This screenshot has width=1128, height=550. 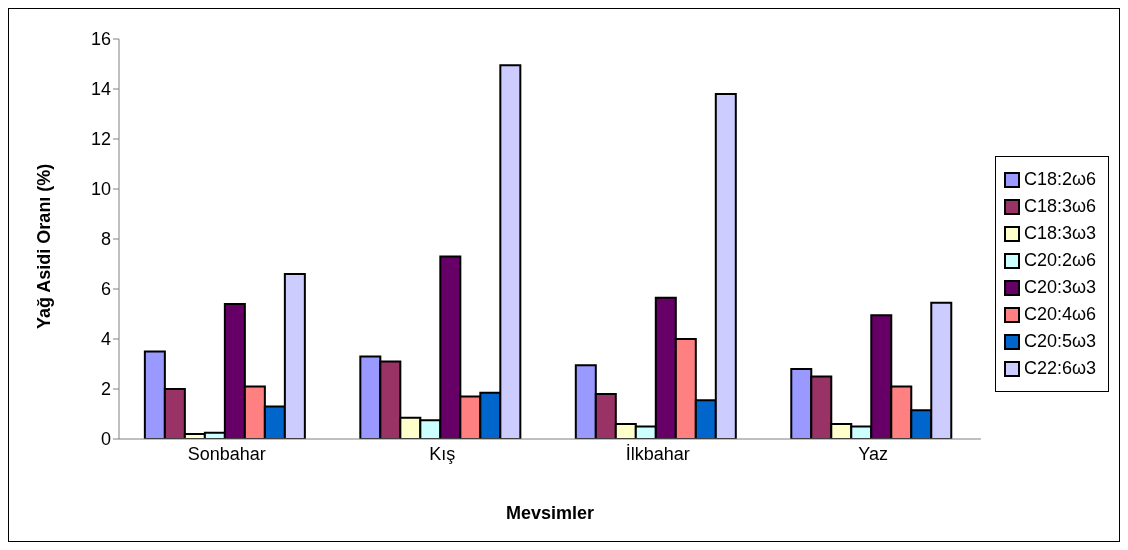 What do you see at coordinates (105, 439) in the screenshot?
I see `y-tick-label: 0` at bounding box center [105, 439].